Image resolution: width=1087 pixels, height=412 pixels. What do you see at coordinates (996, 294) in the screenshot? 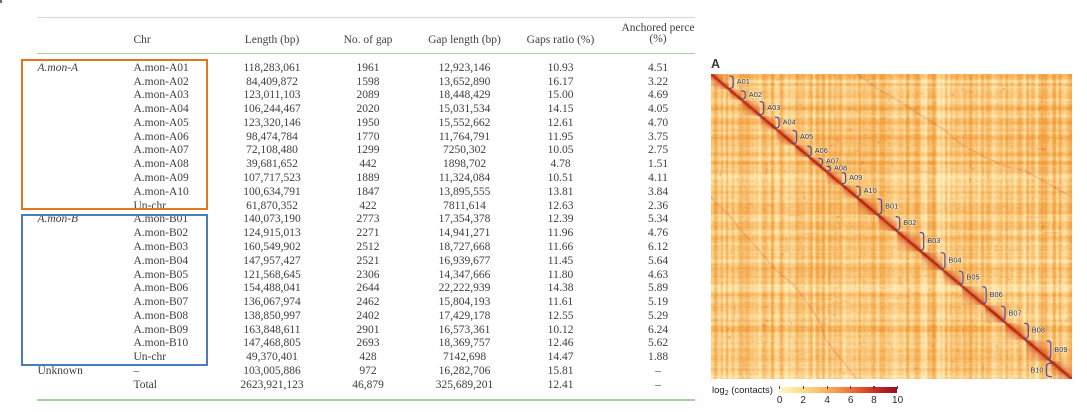
I see `svg-text: B06` at bounding box center [996, 294].